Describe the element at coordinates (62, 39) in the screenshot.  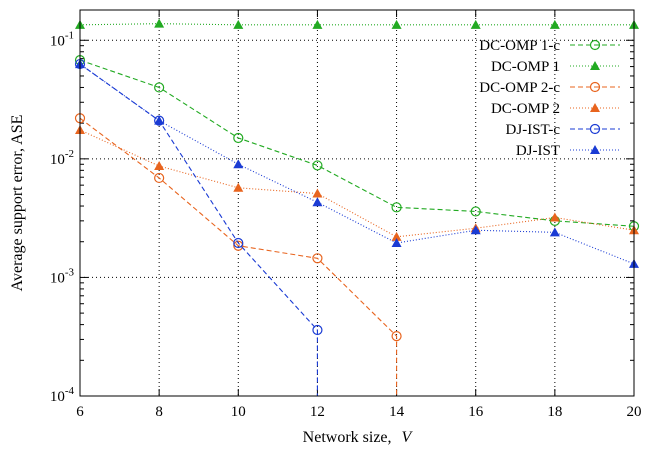
I see `y-tick-label: 10⁻¹` at that location.